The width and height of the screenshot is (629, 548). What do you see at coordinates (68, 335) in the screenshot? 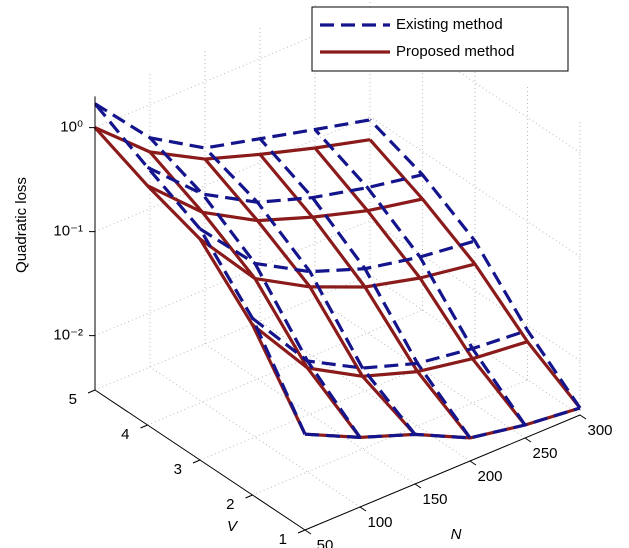
I see `z-tick-label: 10⁻²` at bounding box center [68, 335].